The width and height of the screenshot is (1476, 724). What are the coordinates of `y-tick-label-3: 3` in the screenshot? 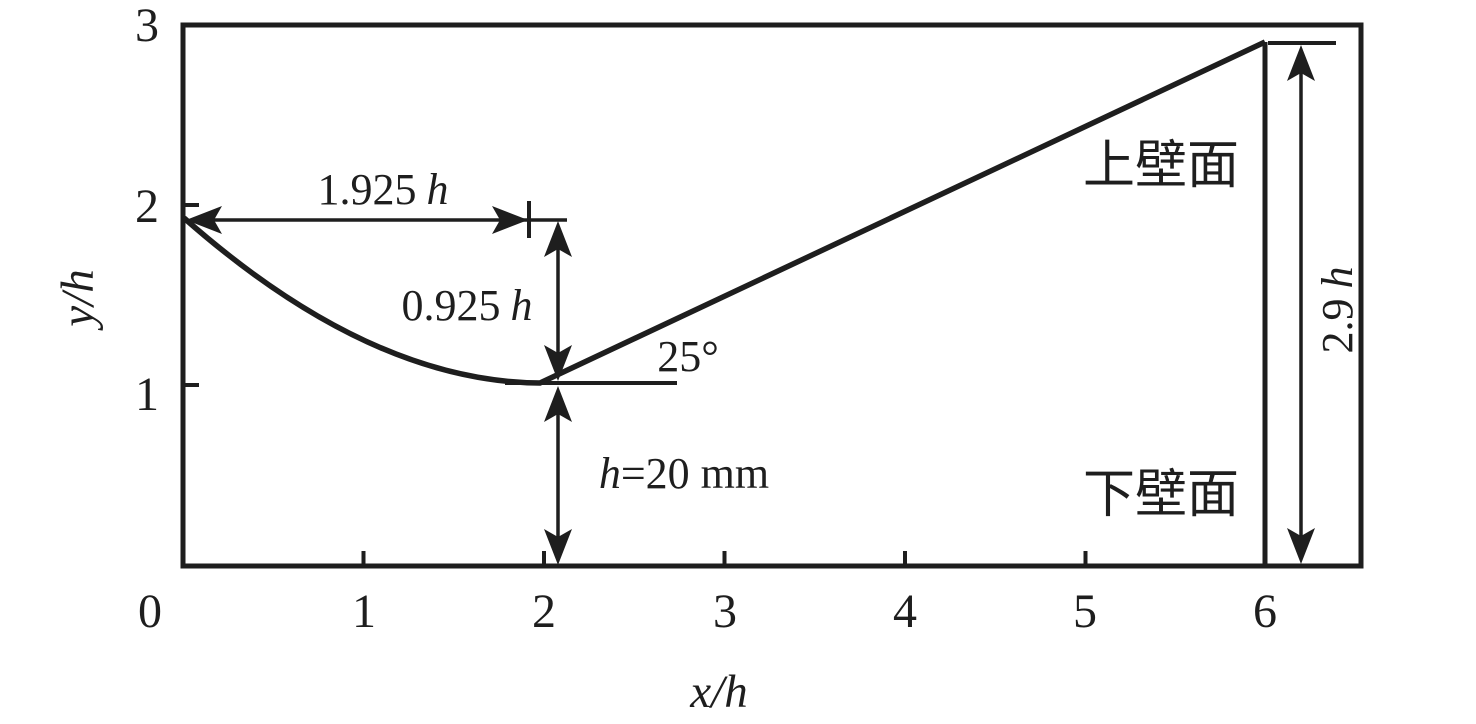 It's located at (147, 26).